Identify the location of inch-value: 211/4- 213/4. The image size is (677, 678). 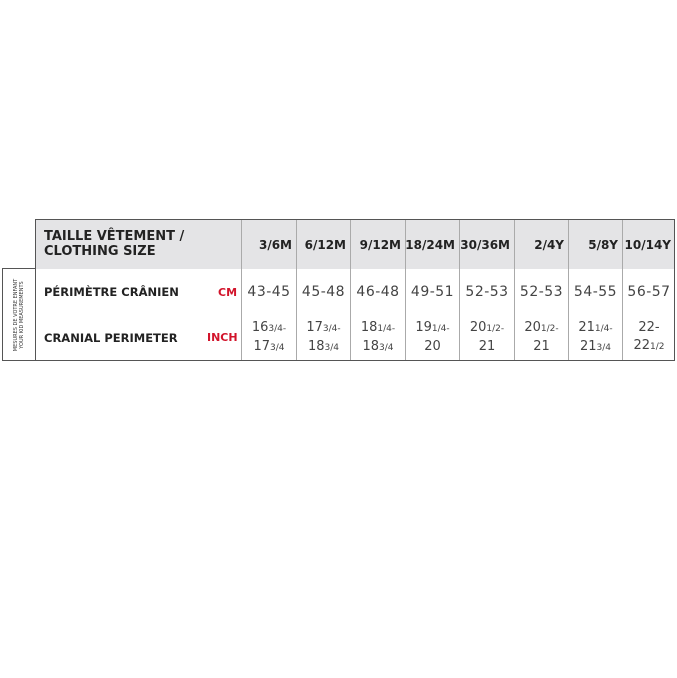
(595, 337).